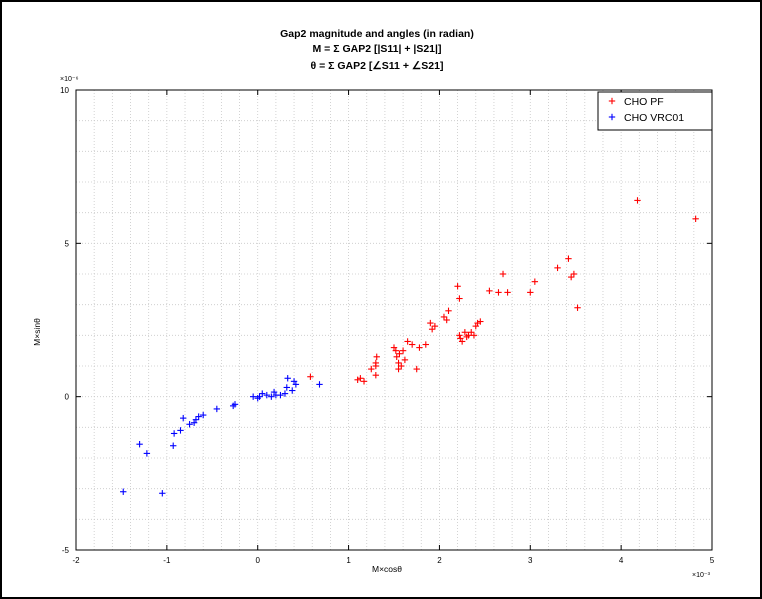 The image size is (762, 599). What do you see at coordinates (66, 550) in the screenshot?
I see `y-tick-label: -5` at bounding box center [66, 550].